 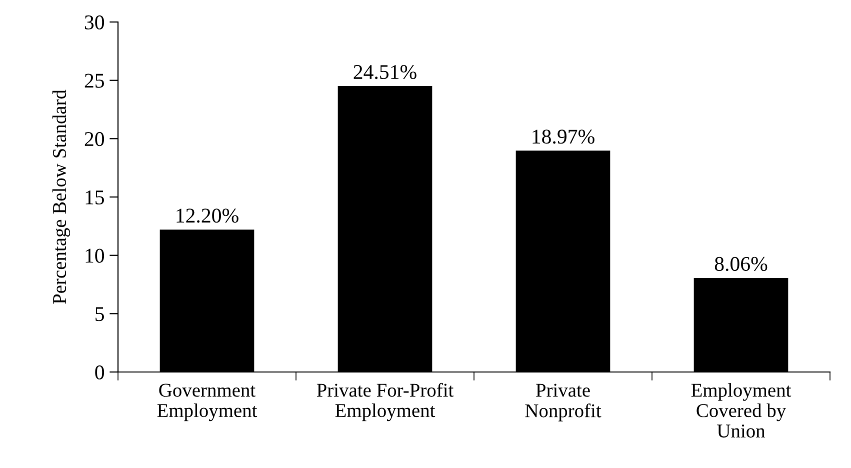 I want to click on x-tick-label: Employment Covered by Union, so click(x=741, y=410).